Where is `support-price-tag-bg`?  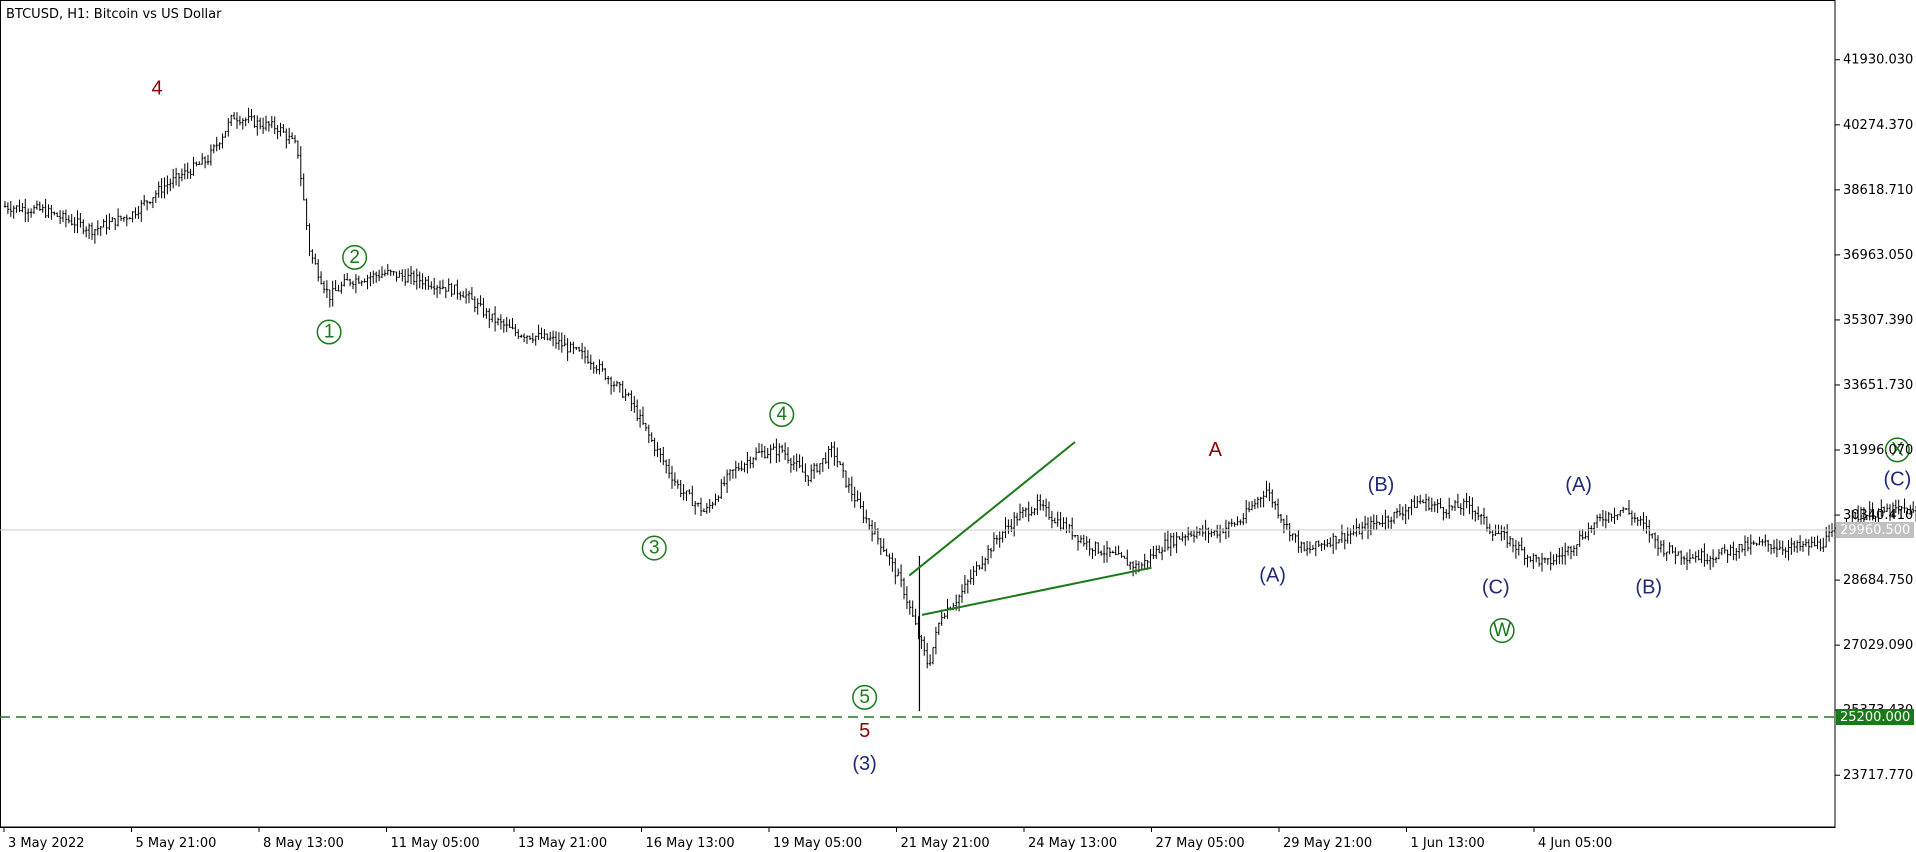 support-price-tag-bg is located at coordinates (1875, 717).